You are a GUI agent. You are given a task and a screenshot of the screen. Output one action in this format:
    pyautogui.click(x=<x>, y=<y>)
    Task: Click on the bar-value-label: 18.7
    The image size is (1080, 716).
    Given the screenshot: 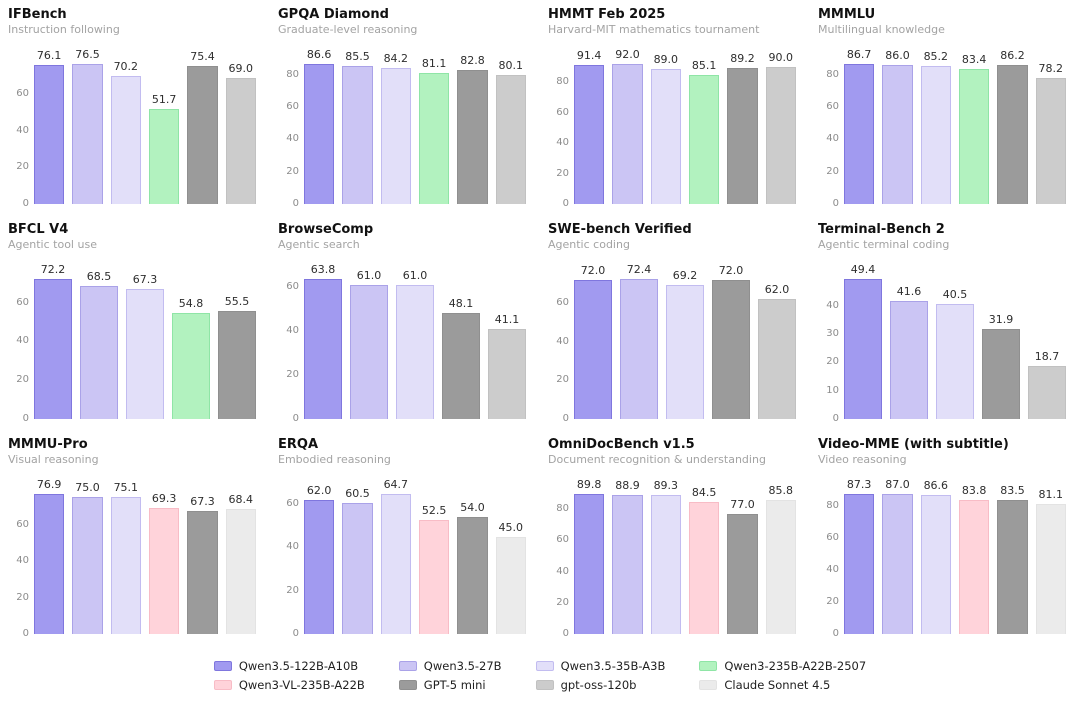 What is the action you would take?
    pyautogui.click(x=1047, y=357)
    